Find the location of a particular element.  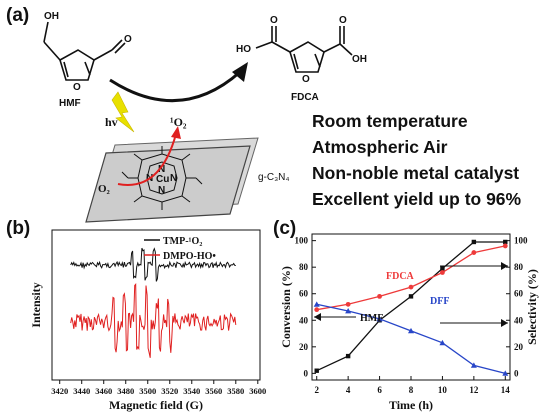

light-label: hv is located at coordinates (111, 122).